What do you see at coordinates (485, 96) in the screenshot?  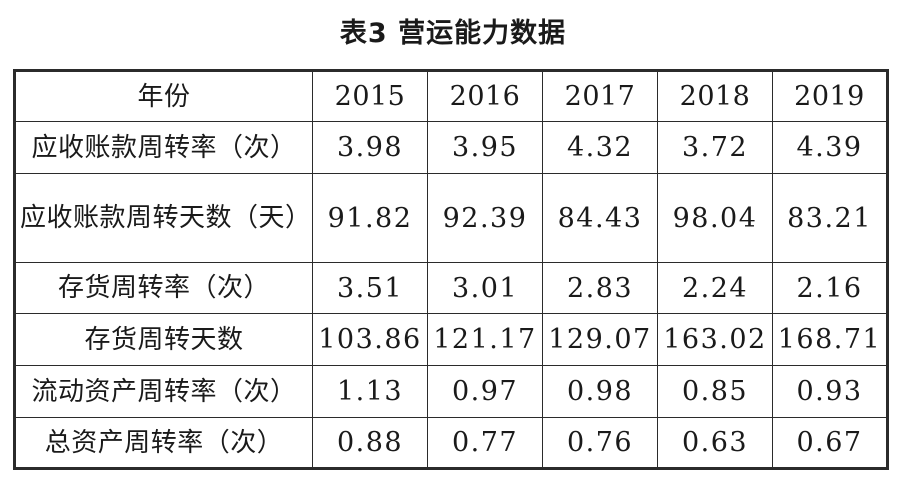 I see `year-header-2016: 2016` at bounding box center [485, 96].